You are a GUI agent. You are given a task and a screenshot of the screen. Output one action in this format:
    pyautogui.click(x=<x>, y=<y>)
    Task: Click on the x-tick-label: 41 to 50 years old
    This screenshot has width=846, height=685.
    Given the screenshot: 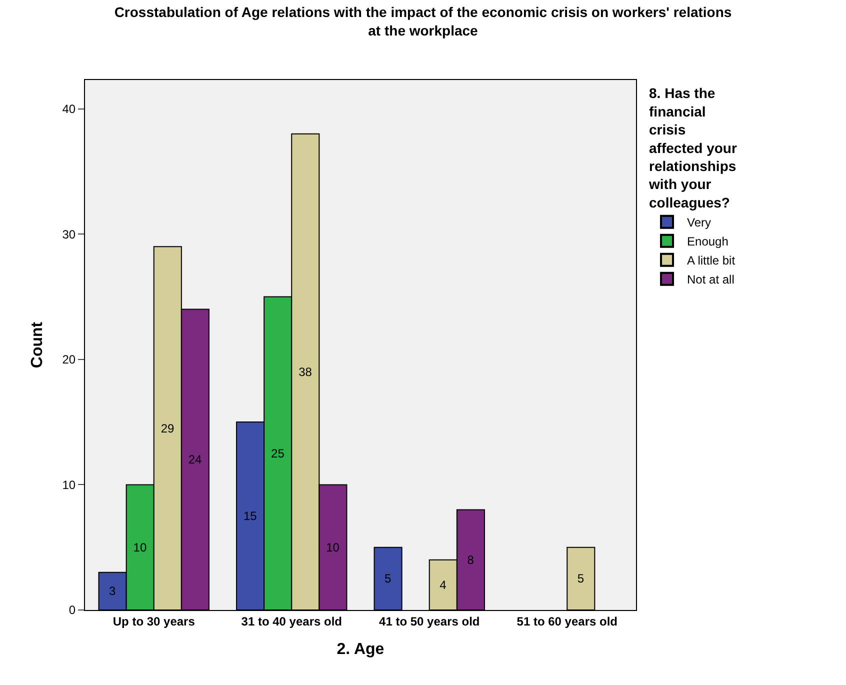 What is the action you would take?
    pyautogui.click(x=429, y=621)
    